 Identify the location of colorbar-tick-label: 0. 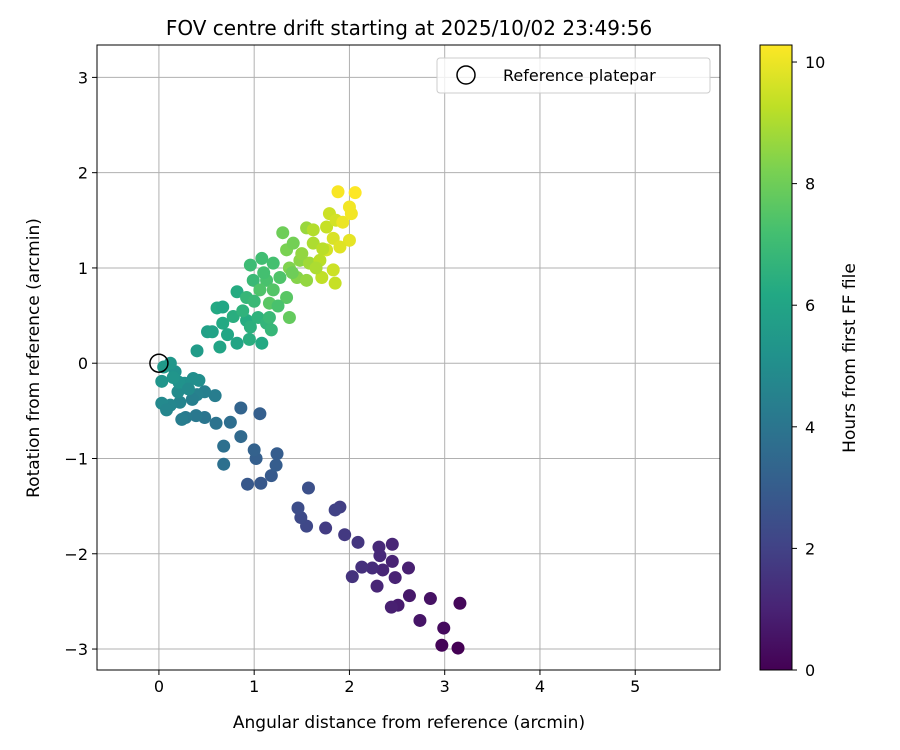
(810, 670).